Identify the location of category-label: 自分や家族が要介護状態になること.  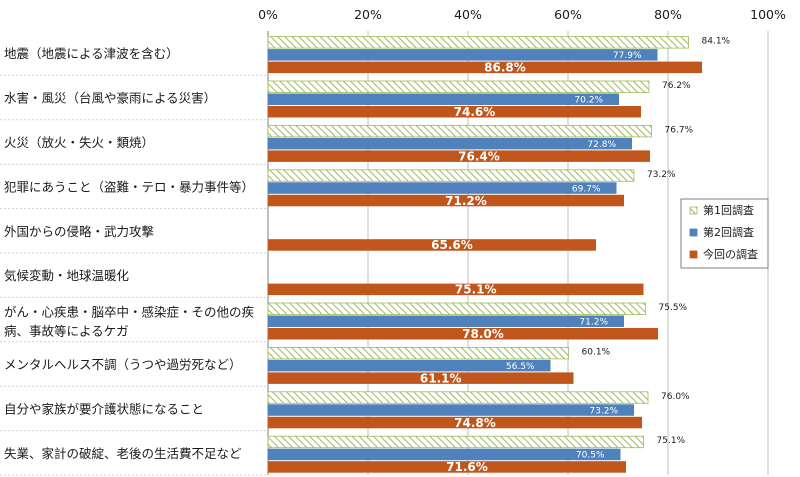
(104, 408).